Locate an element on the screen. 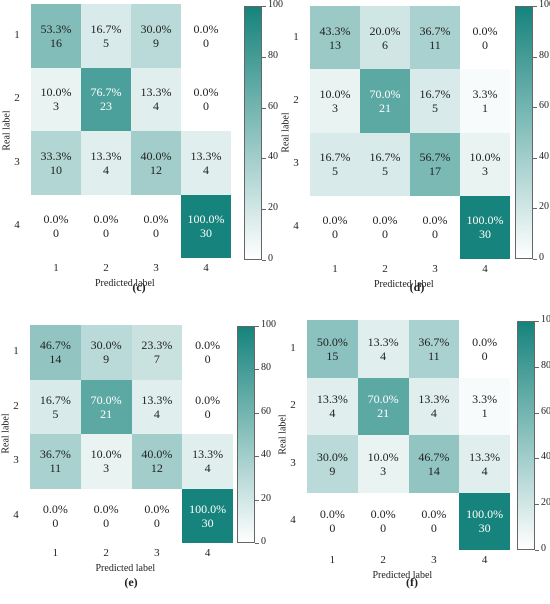 Image resolution: width=550 pixels, height=604 pixels. cell-count-label: 21 is located at coordinates (385, 107).